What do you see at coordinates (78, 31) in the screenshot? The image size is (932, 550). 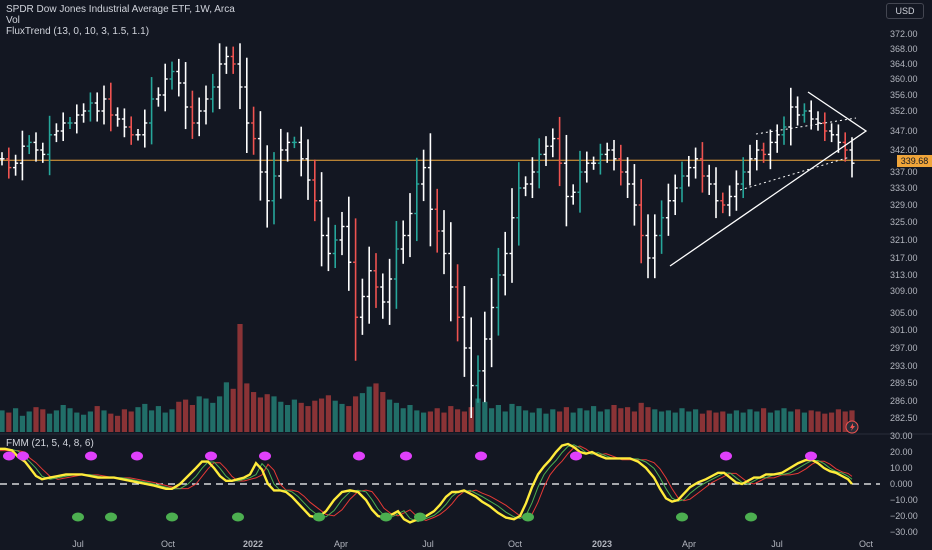 I see `fluxtrend-indicator-label: FluxTrend (13, 0, 10, 3, 1.5, 1.1)` at bounding box center [78, 31].